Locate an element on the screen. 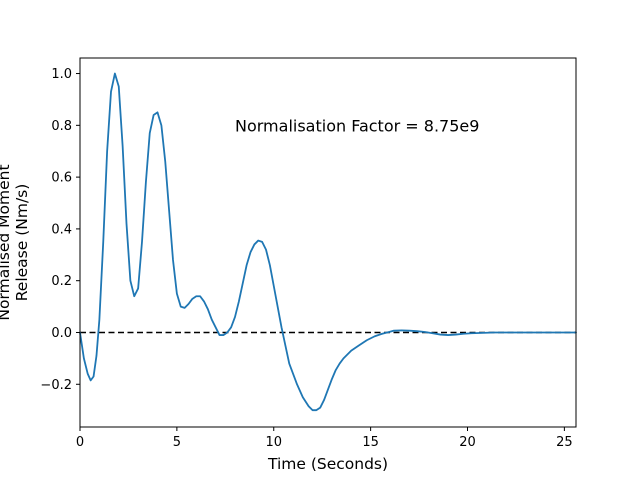  y-axis-label-line-2: Release (Nm/s) is located at coordinates (22, 243).